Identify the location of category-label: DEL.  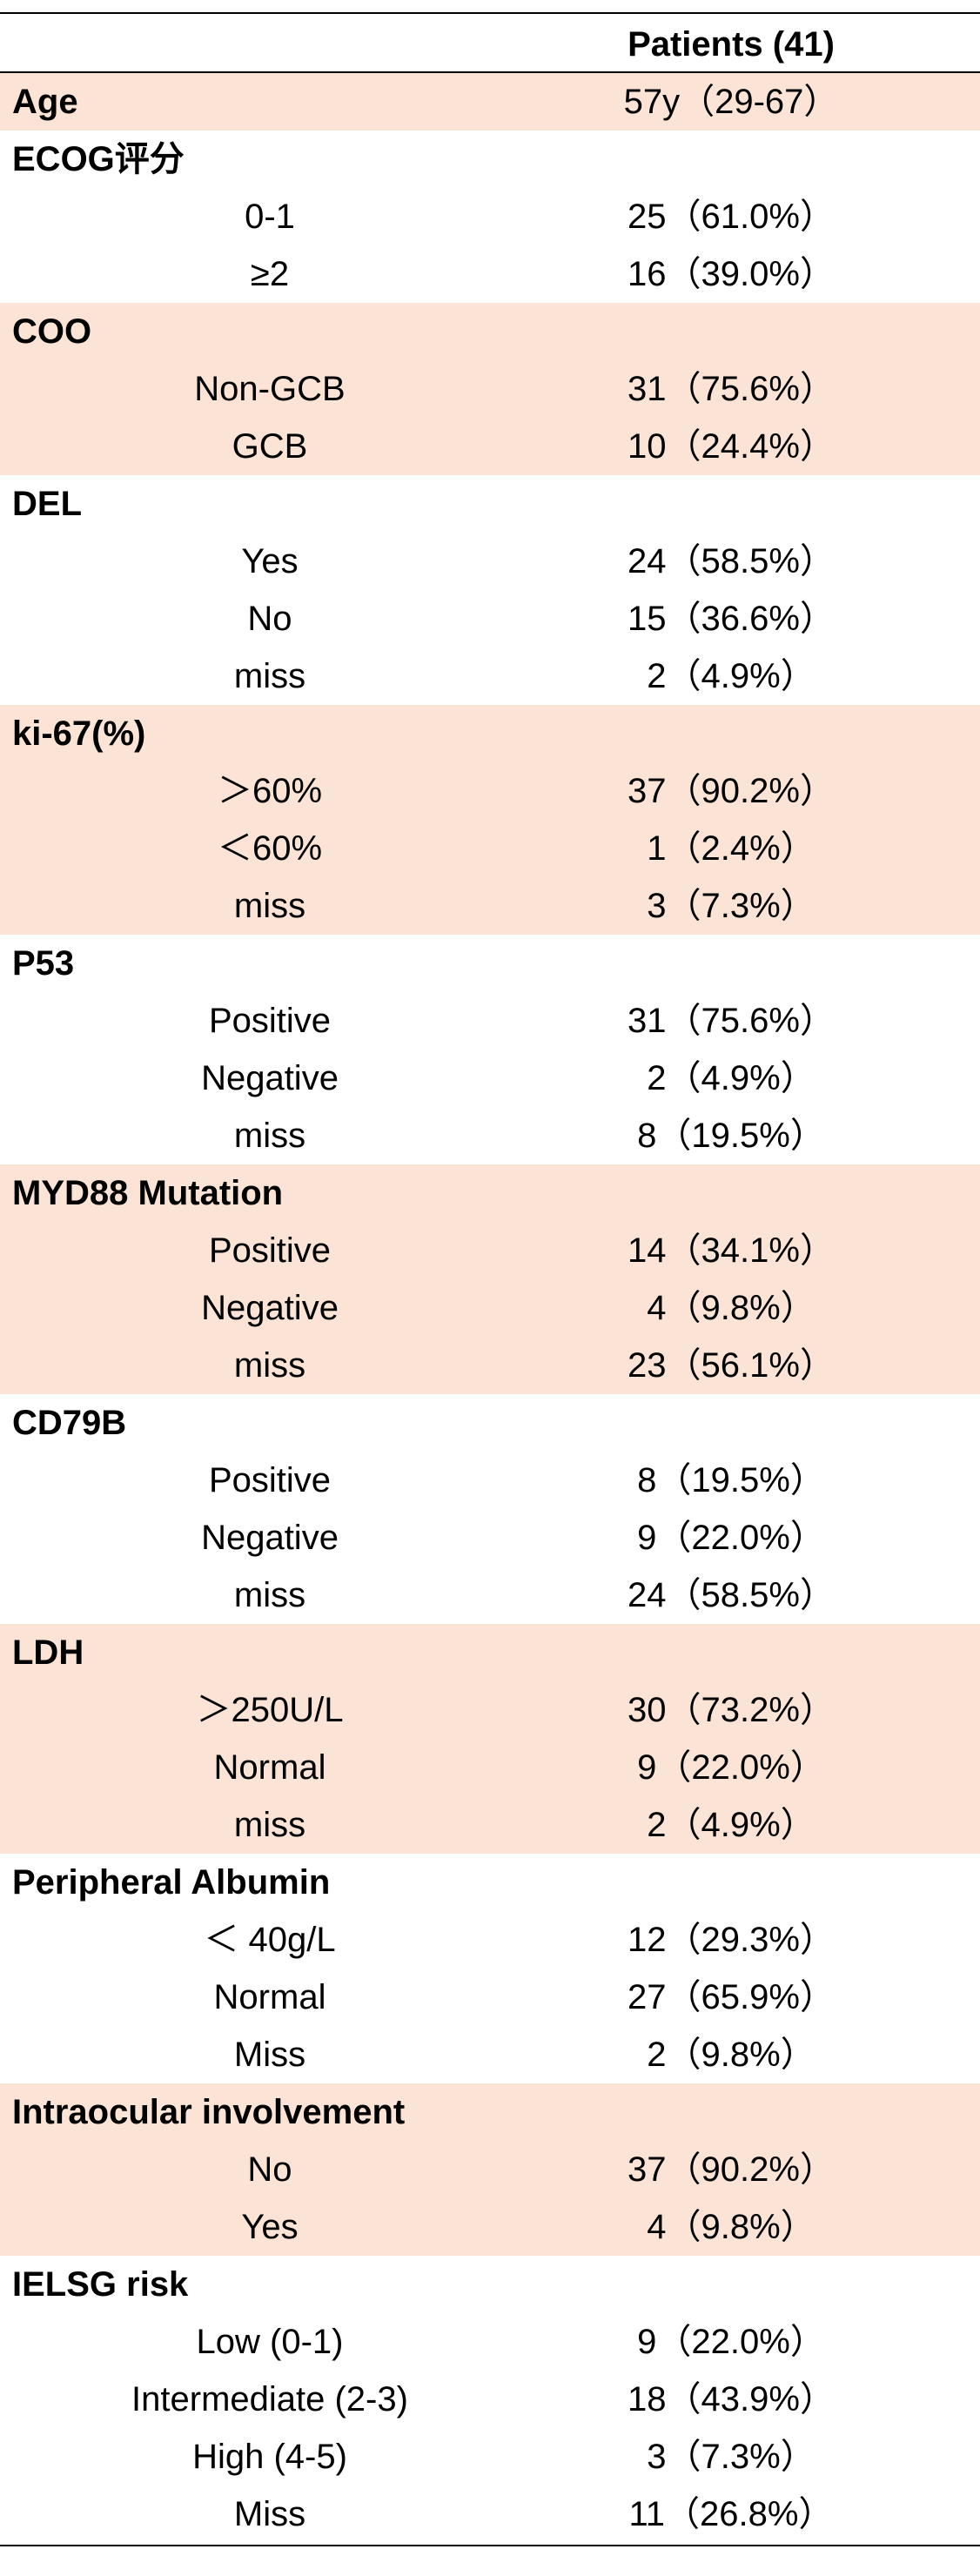
(47, 504).